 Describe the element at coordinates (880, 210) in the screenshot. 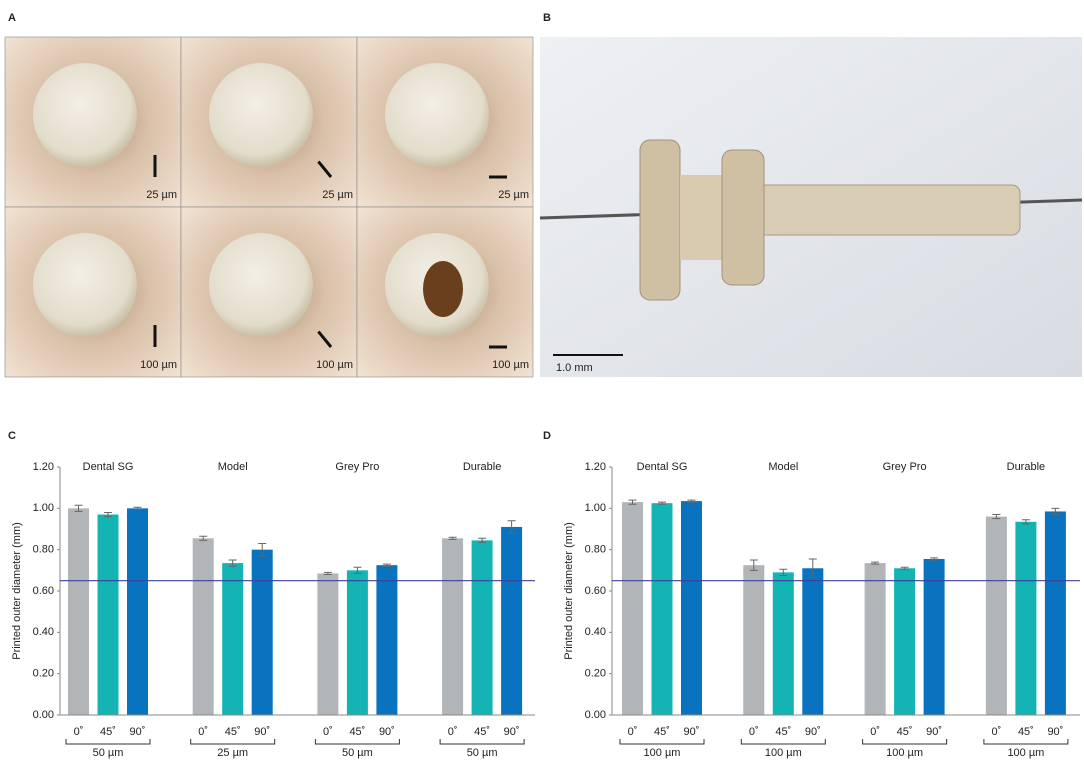

I see `tube` at that location.